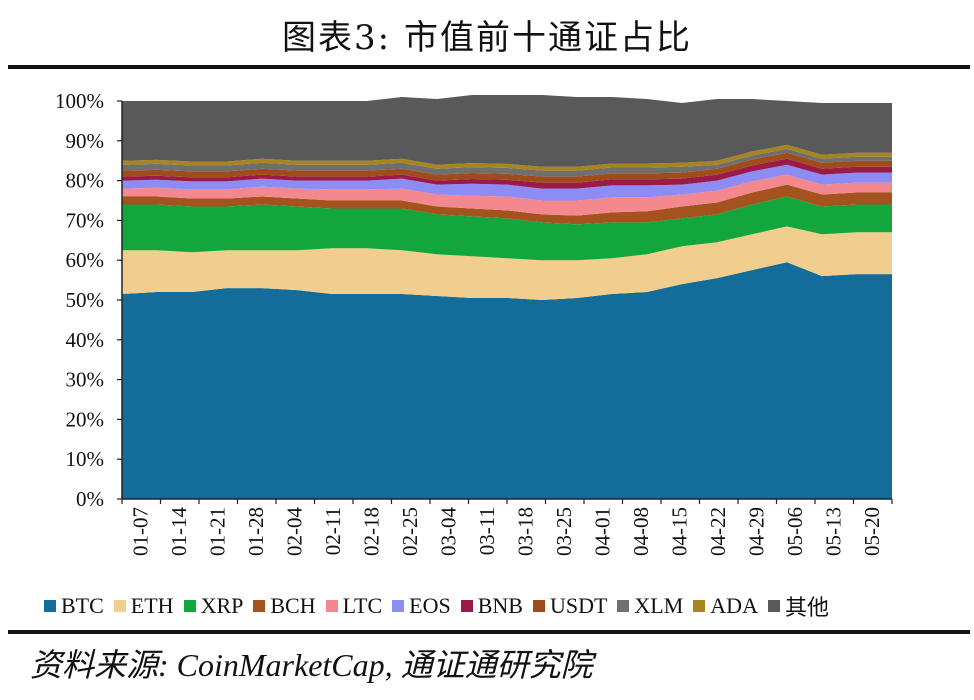  I want to click on x-tick-label: 02-04, so click(294, 531).